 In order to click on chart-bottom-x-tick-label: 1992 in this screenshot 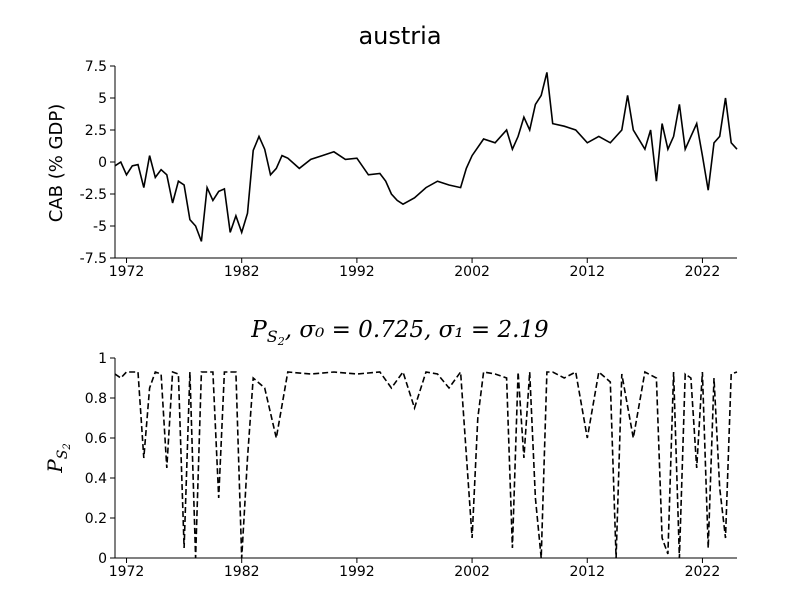, I will do `click(357, 572)`.